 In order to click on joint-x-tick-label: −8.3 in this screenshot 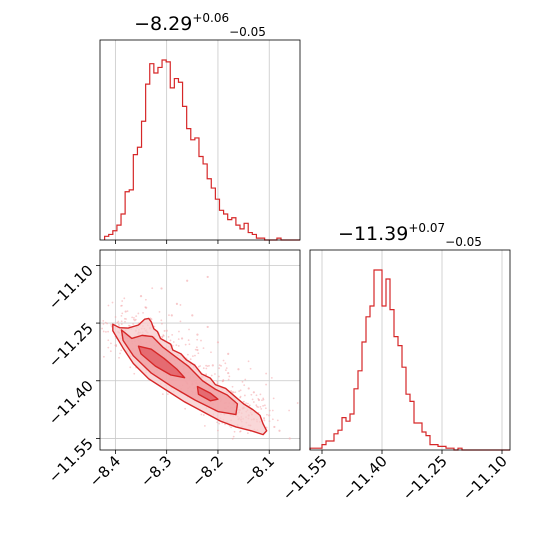, I will do `click(156, 471)`.